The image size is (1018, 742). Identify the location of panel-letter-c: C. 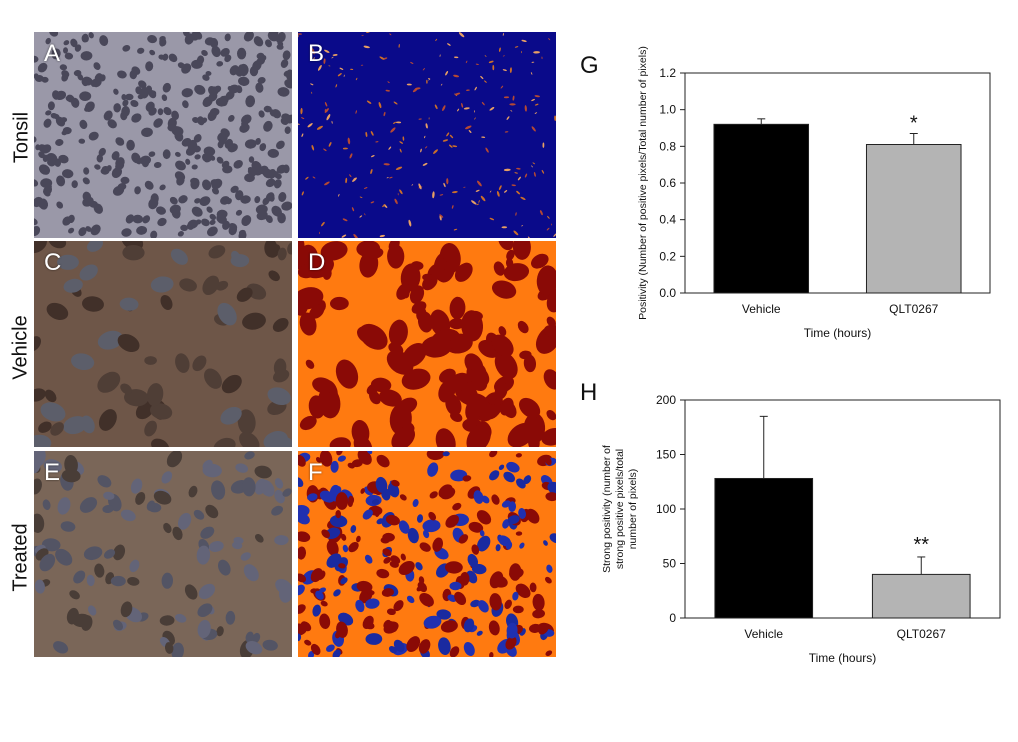
(53, 262).